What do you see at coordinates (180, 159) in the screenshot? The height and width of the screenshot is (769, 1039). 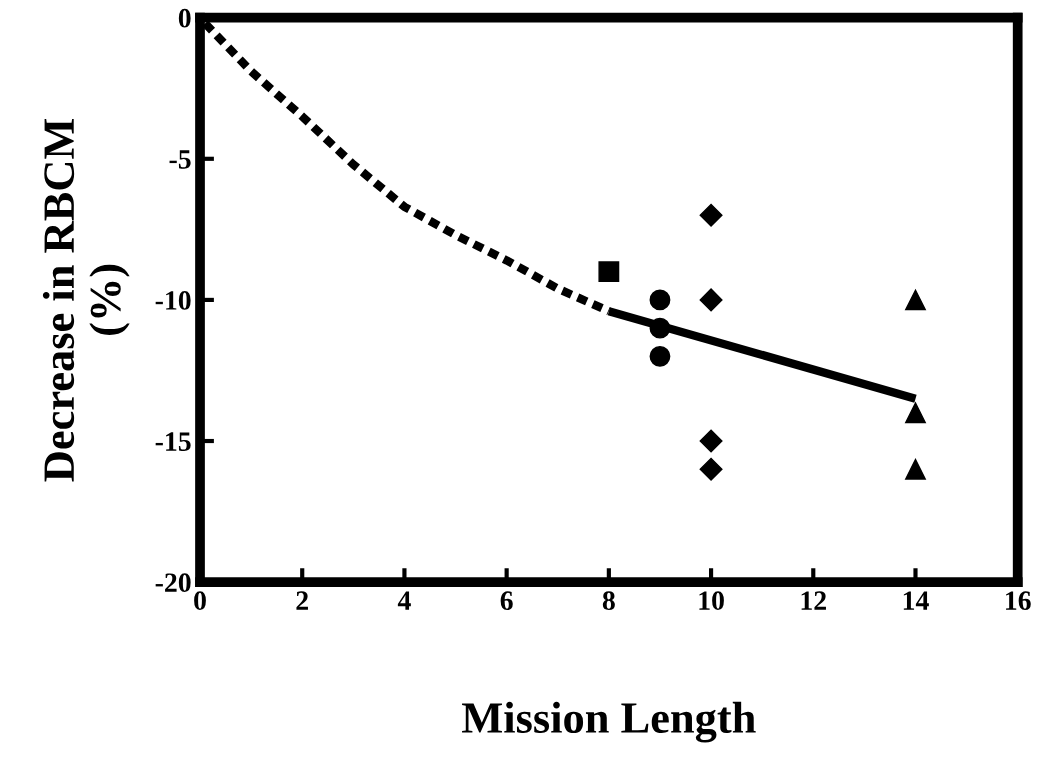 I see `y-tick-label: -5` at bounding box center [180, 159].